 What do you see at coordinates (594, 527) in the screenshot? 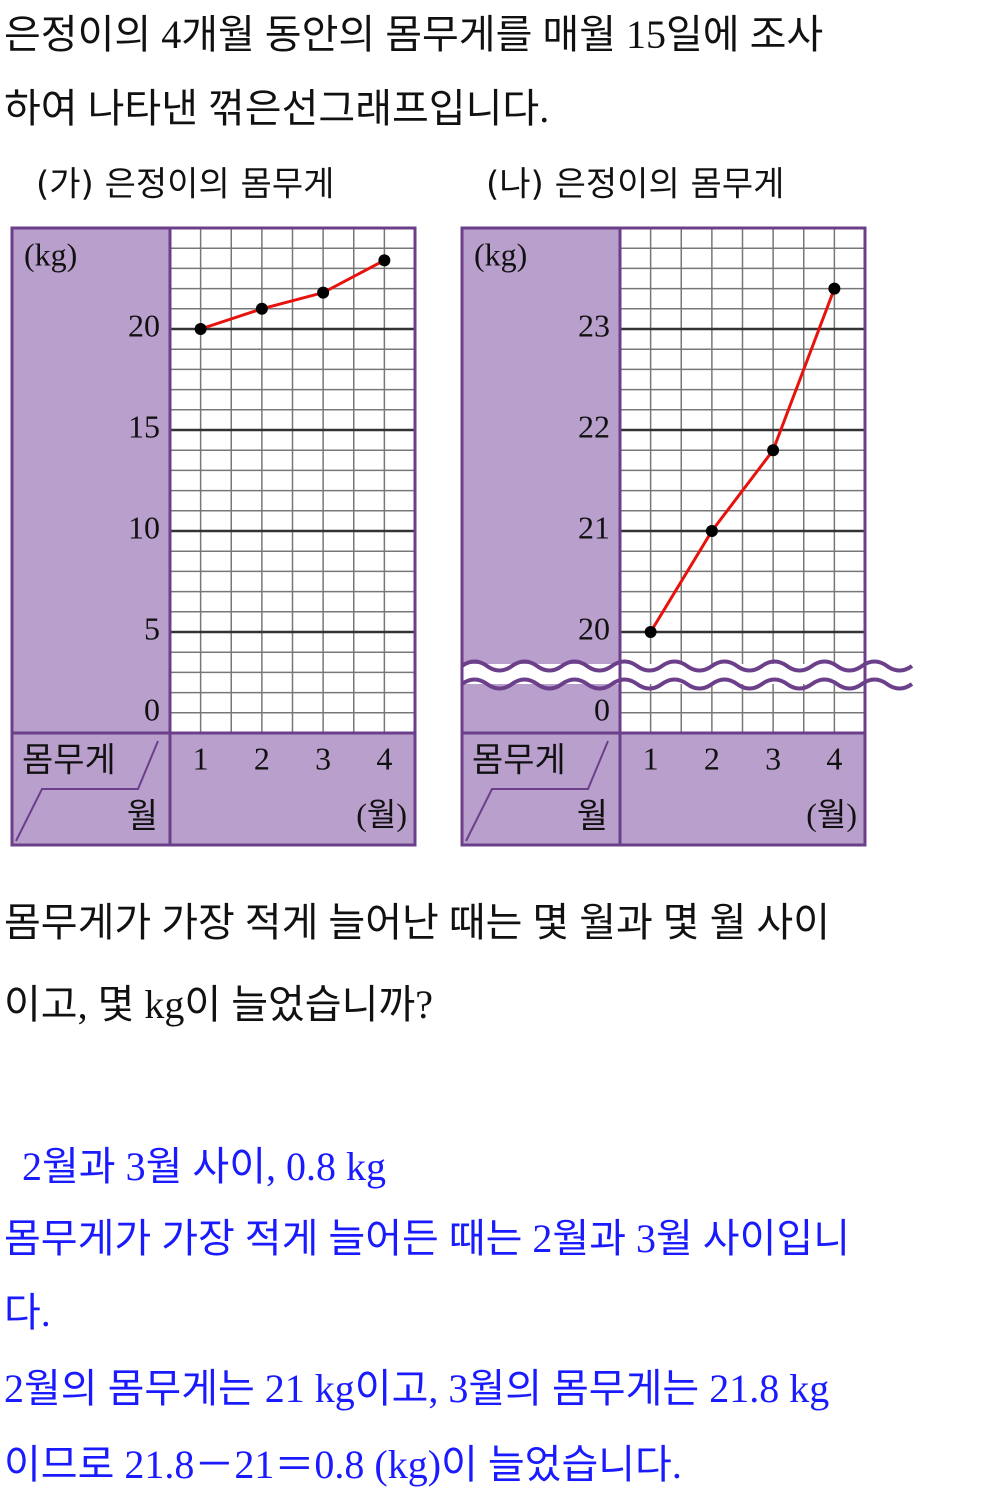
I see `y-tick-label: 21` at bounding box center [594, 527].